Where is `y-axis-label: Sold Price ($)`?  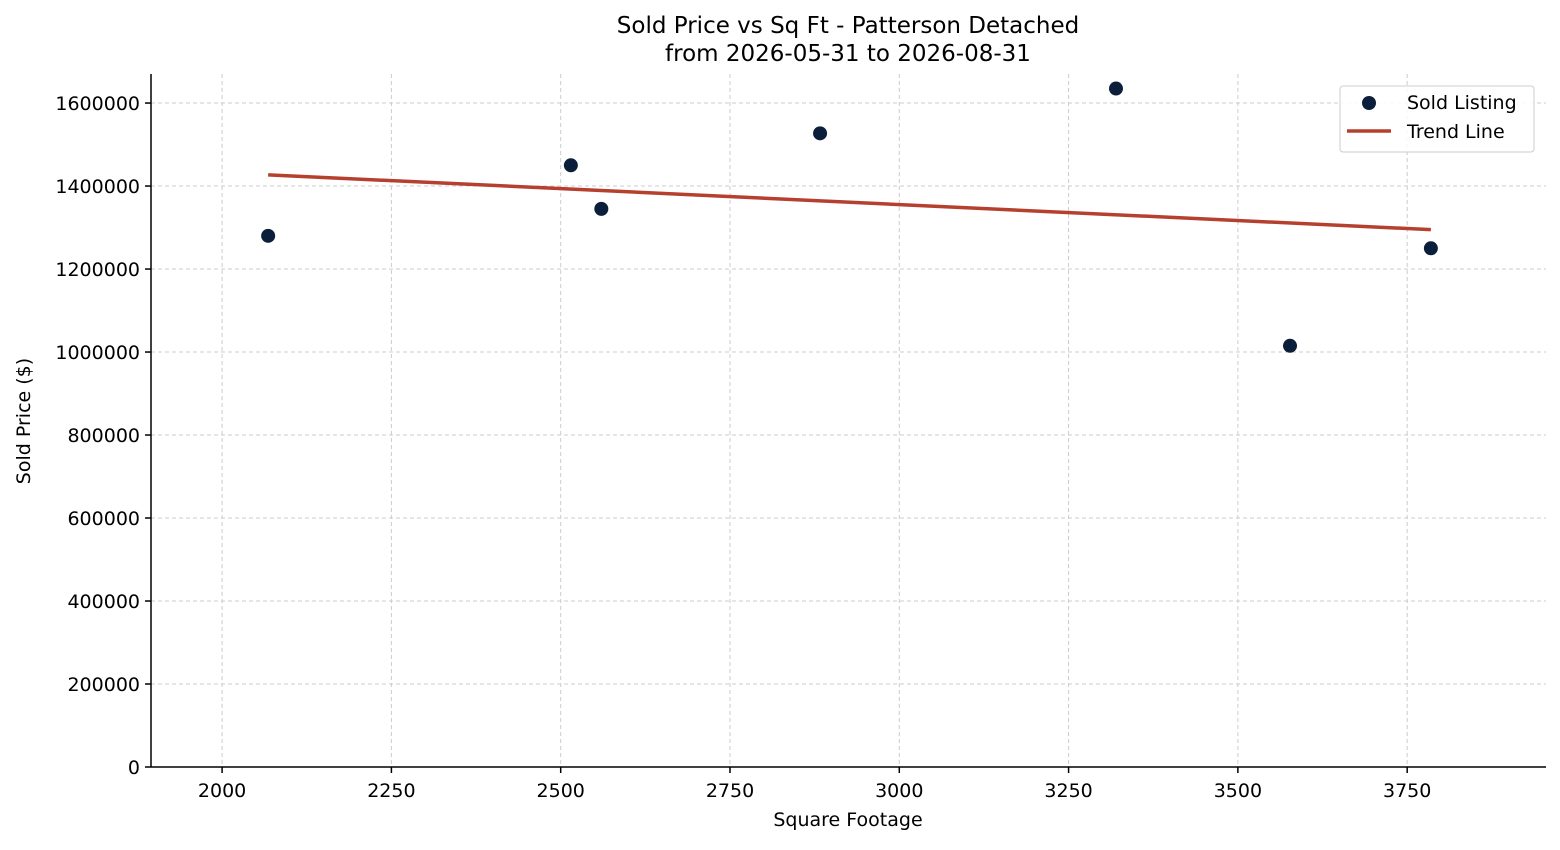 y-axis-label: Sold Price ($) is located at coordinates (24, 421).